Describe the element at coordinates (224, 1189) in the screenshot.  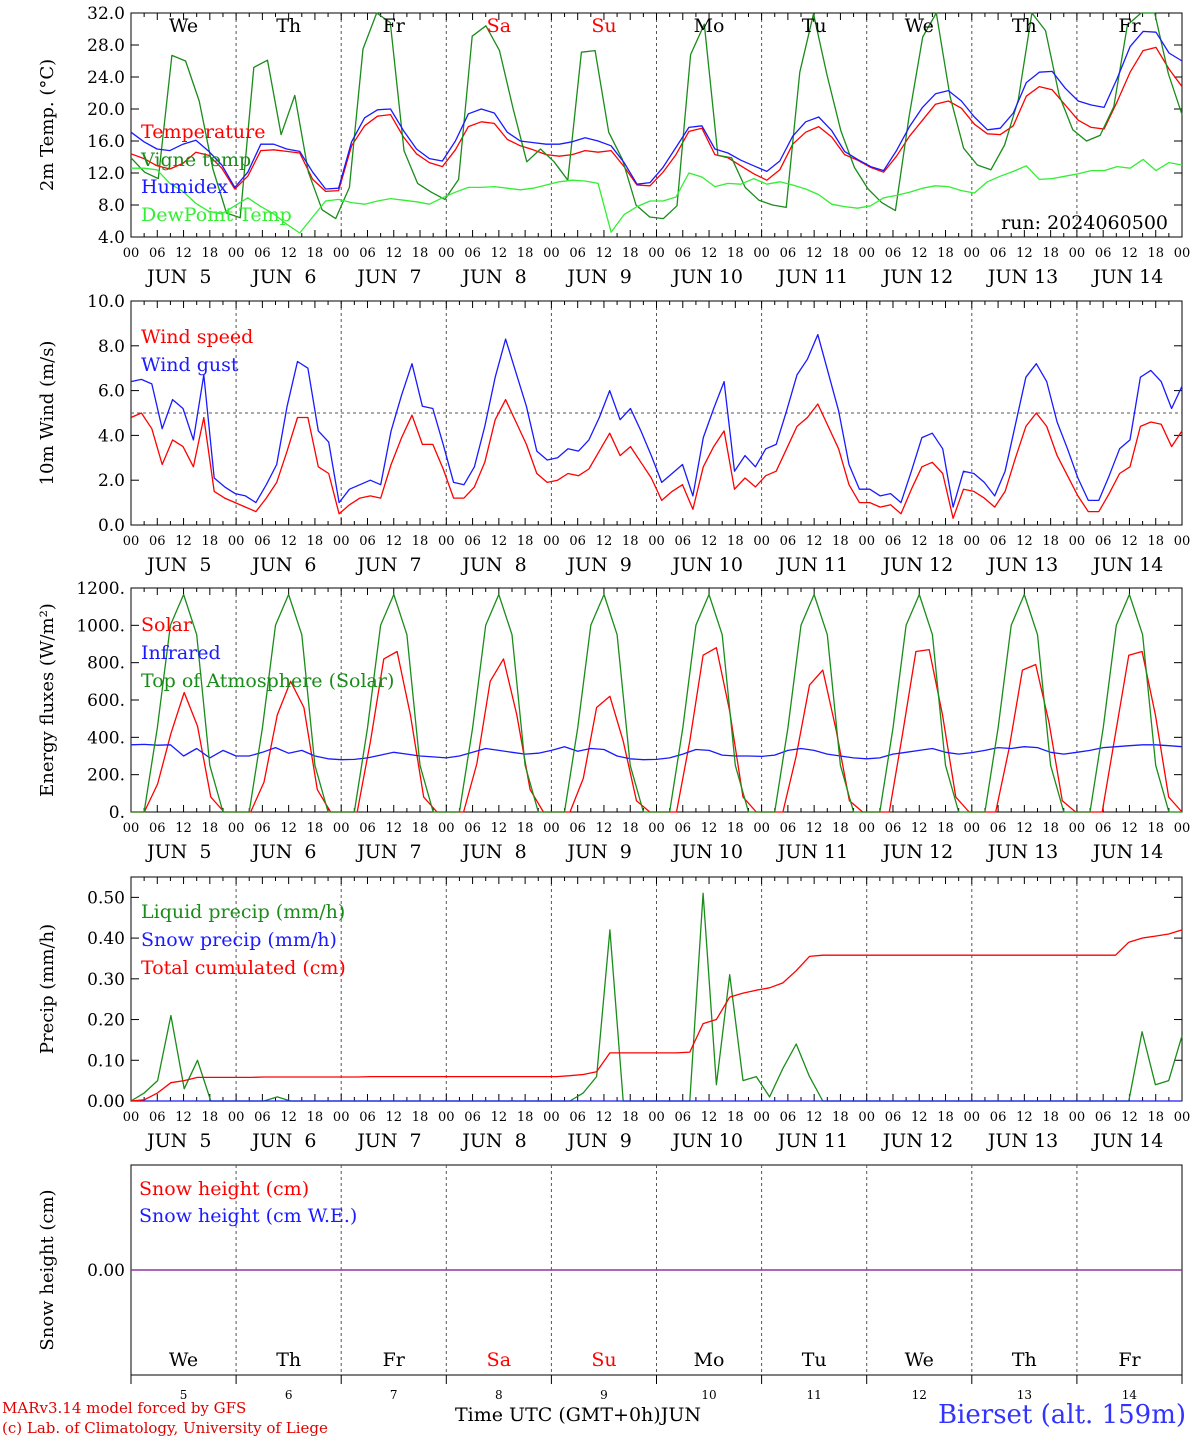
I see `legend-entry: Snow height (cm)` at that location.